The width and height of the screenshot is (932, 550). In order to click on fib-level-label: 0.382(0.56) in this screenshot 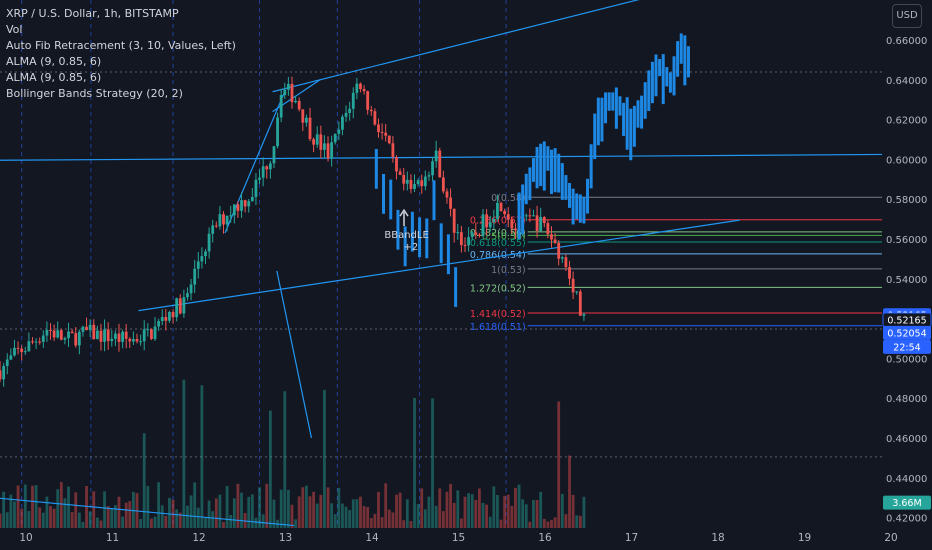, I will do `click(498, 233)`.